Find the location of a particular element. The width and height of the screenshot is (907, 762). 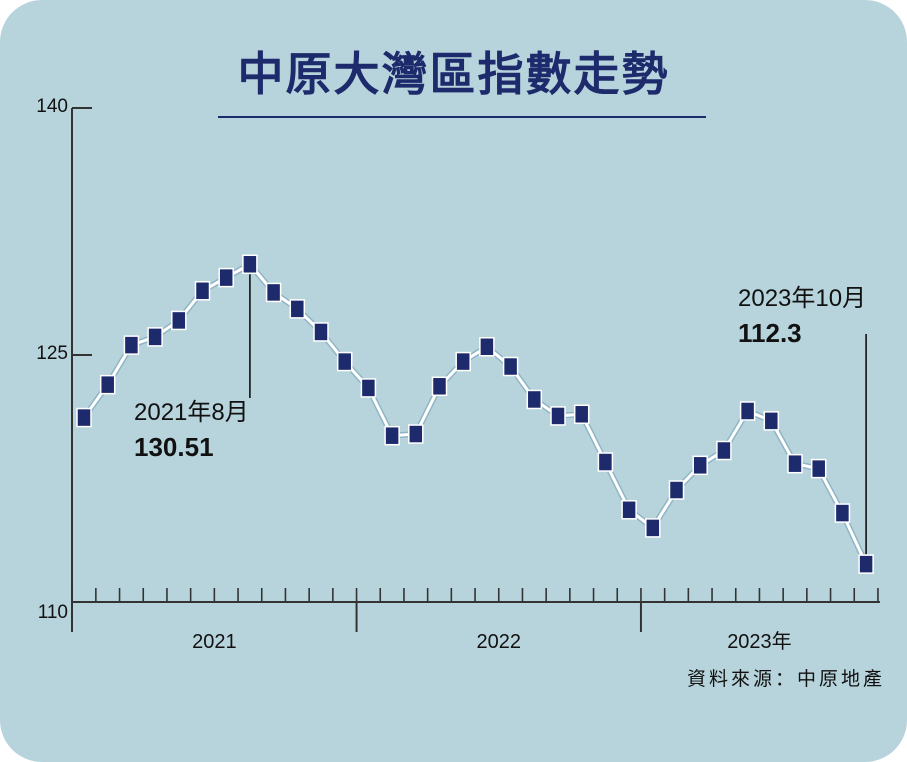

annotation-value: 112.3 is located at coordinates (770, 333).